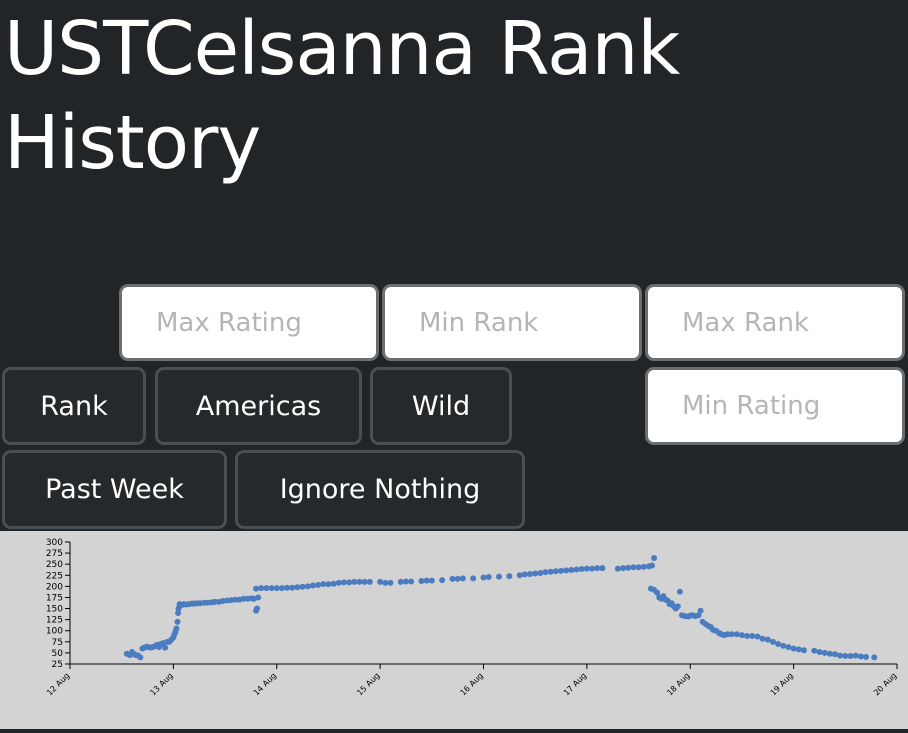  I want to click on period-button: Past Week, so click(114, 489).